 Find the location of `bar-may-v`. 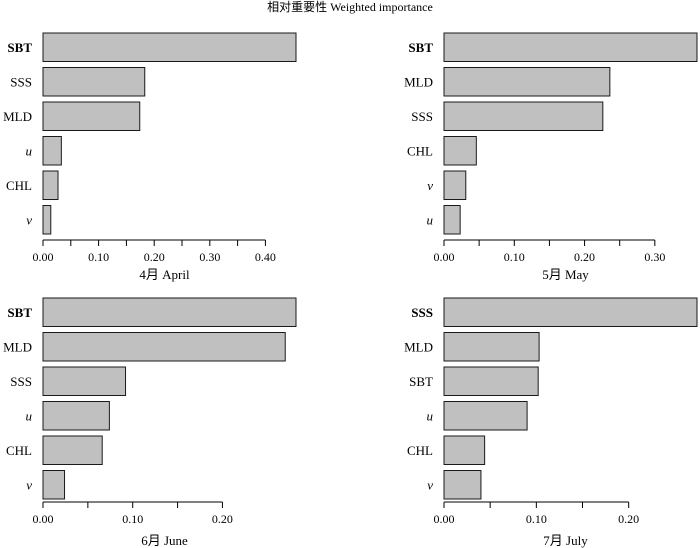

bar-may-v is located at coordinates (455, 185).